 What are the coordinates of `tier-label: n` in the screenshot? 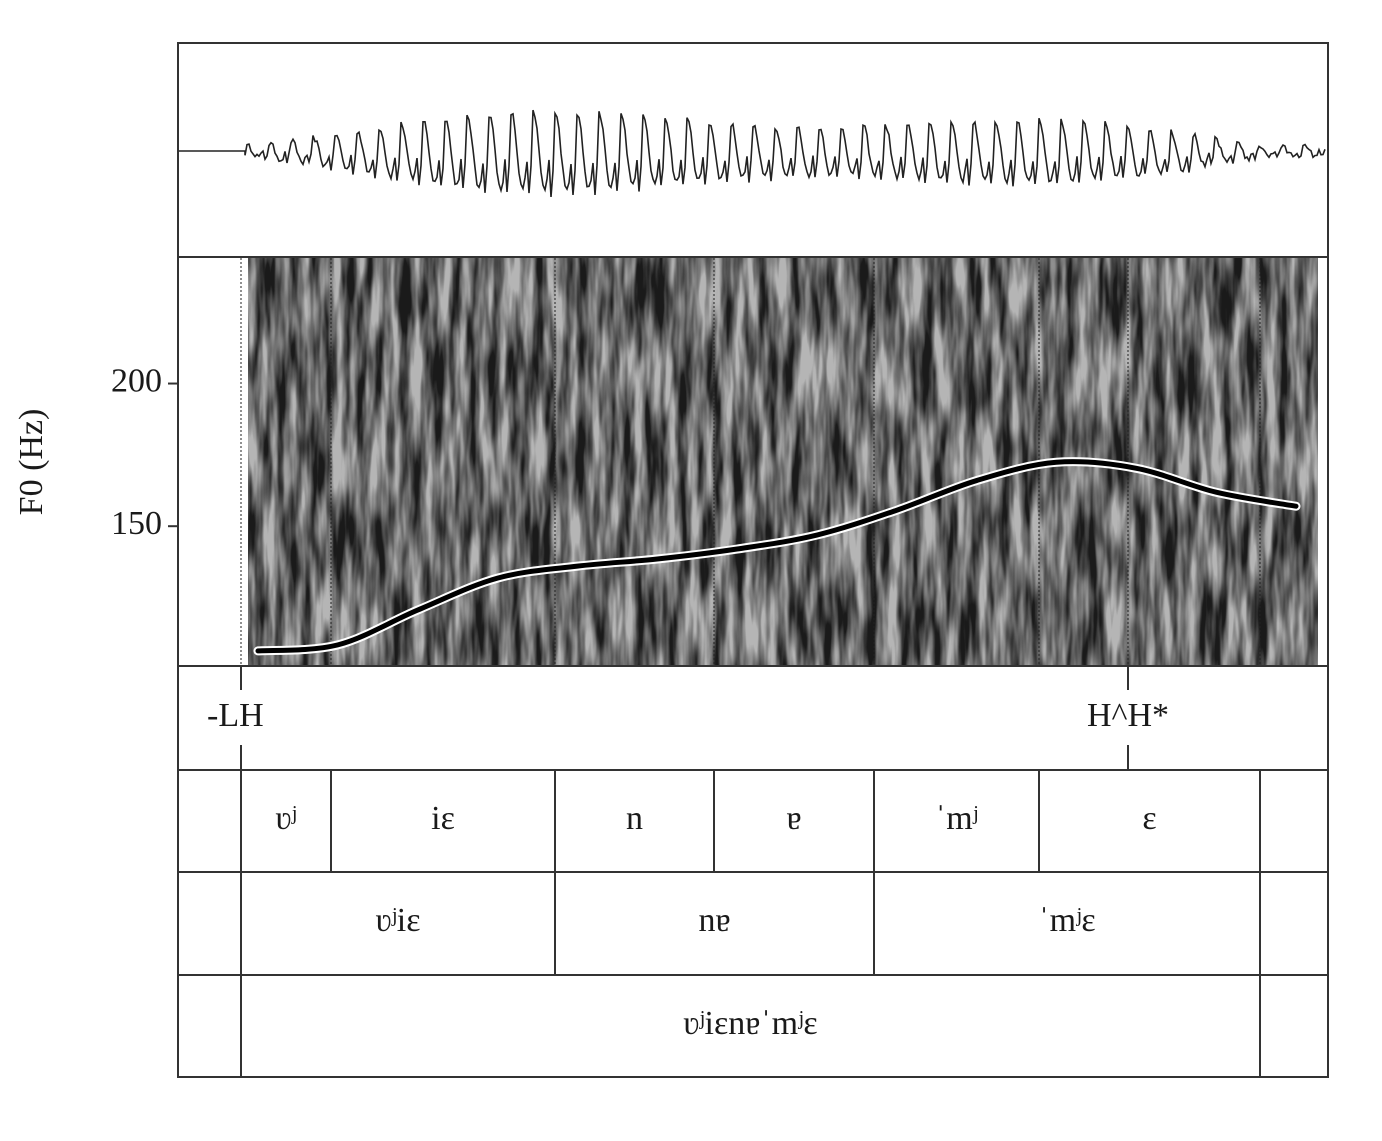 It's located at (634, 818).